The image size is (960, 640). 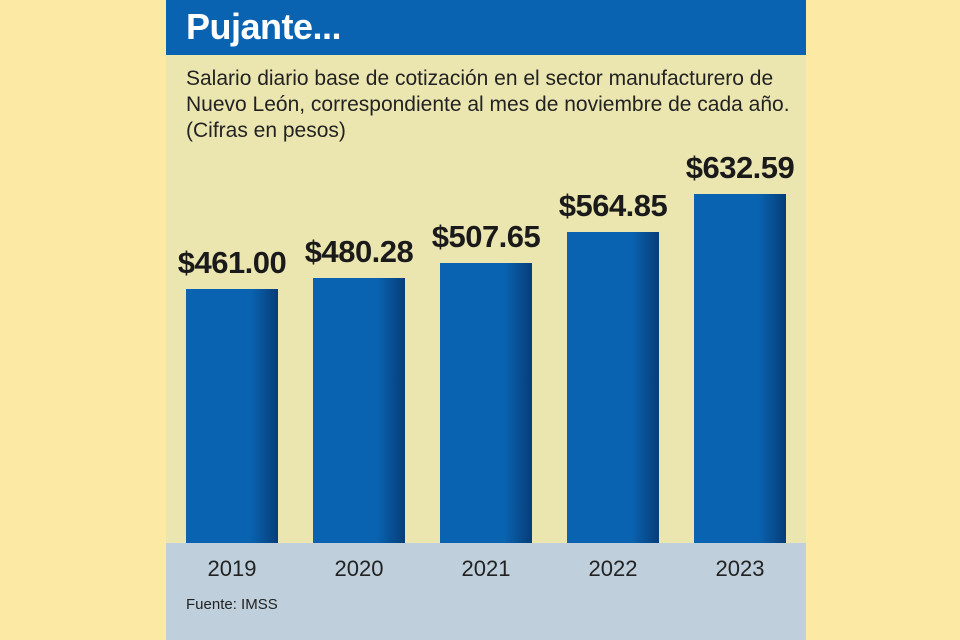 I want to click on bar-2023, so click(x=740, y=368).